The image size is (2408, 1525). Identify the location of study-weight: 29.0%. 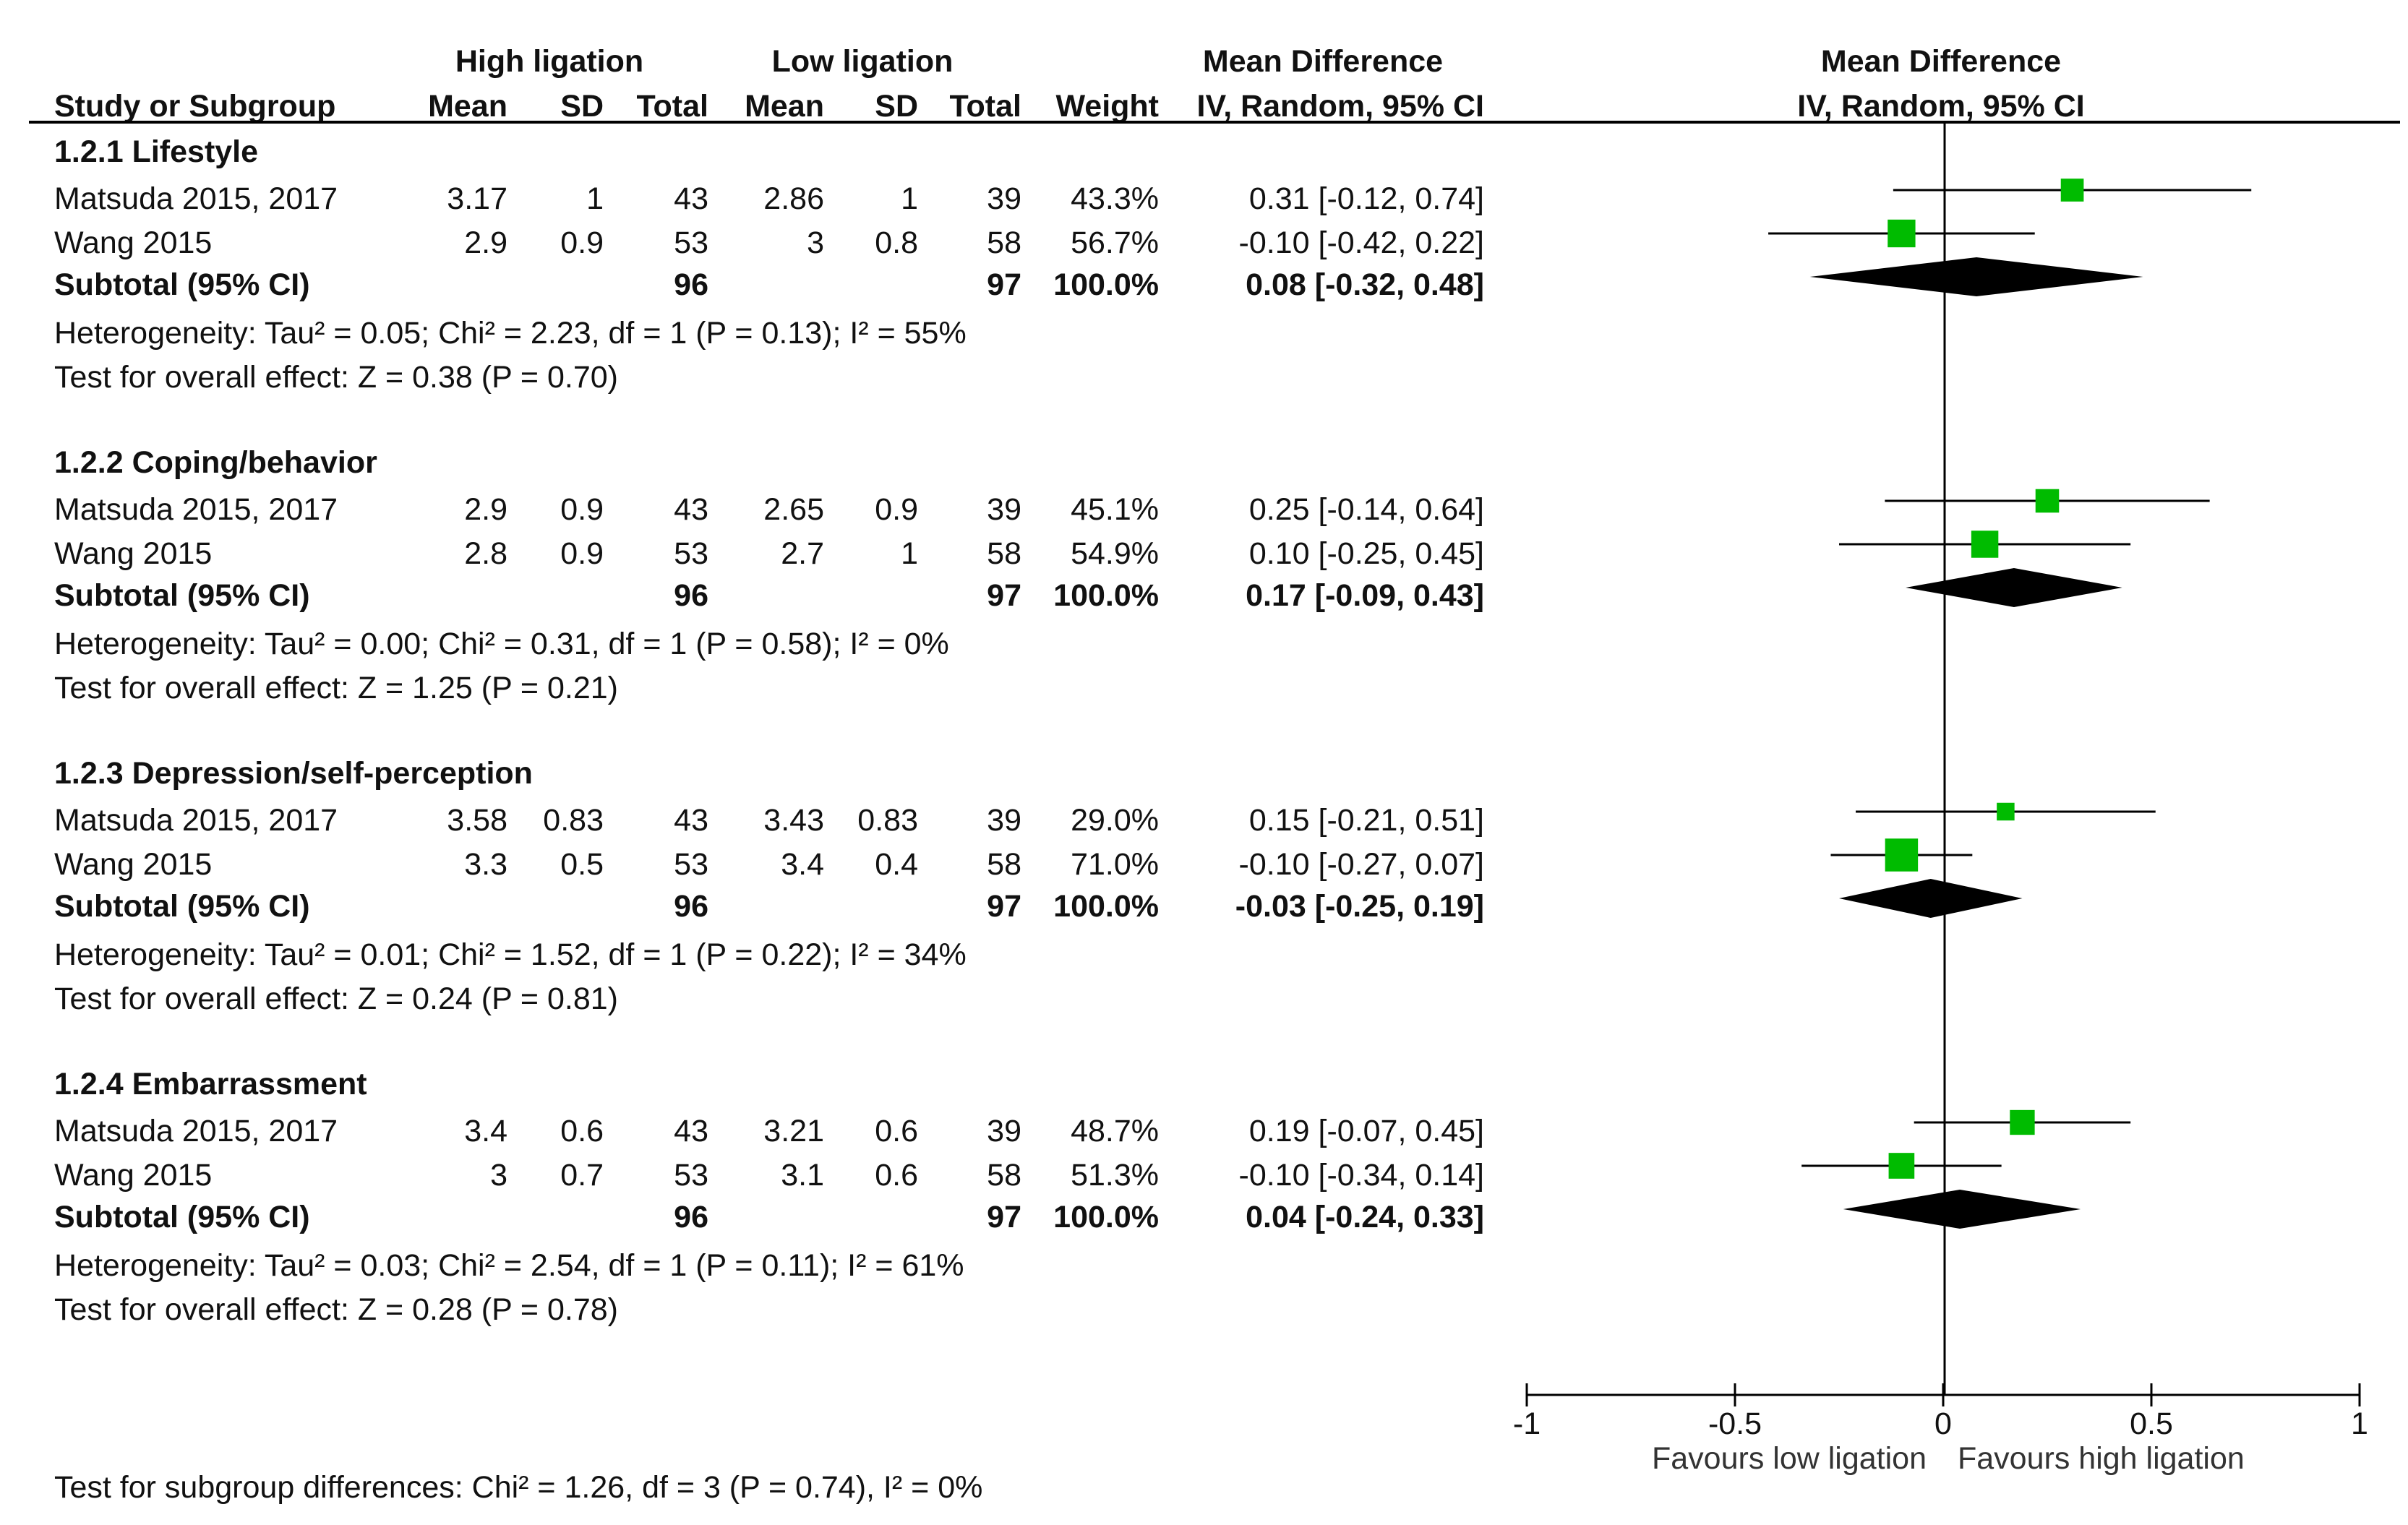
(1115, 820).